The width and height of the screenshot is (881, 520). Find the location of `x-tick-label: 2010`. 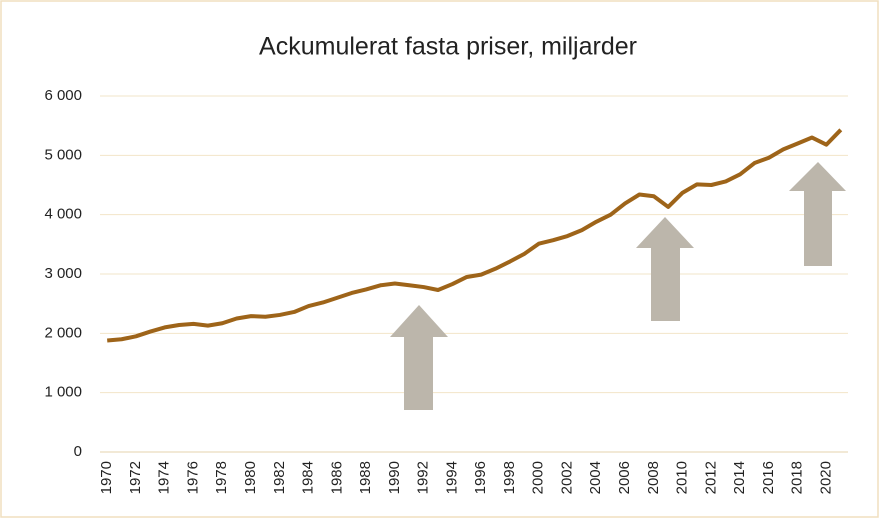

x-tick-label: 2010 is located at coordinates (682, 477).